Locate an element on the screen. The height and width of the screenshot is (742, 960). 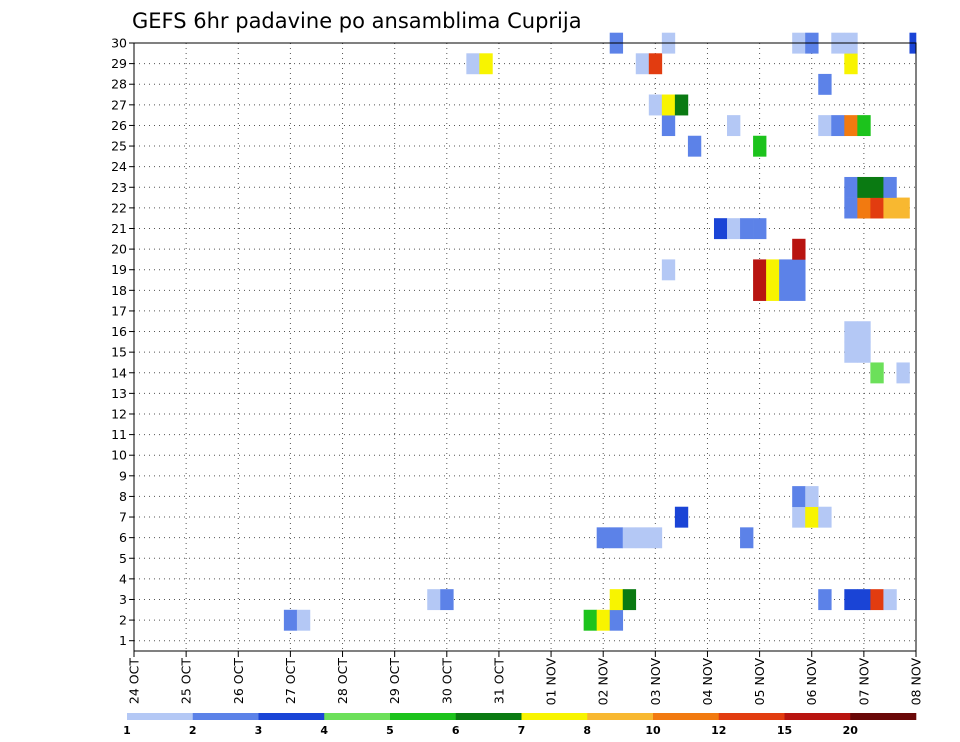
y-tick-label: 19 is located at coordinates (119, 269).